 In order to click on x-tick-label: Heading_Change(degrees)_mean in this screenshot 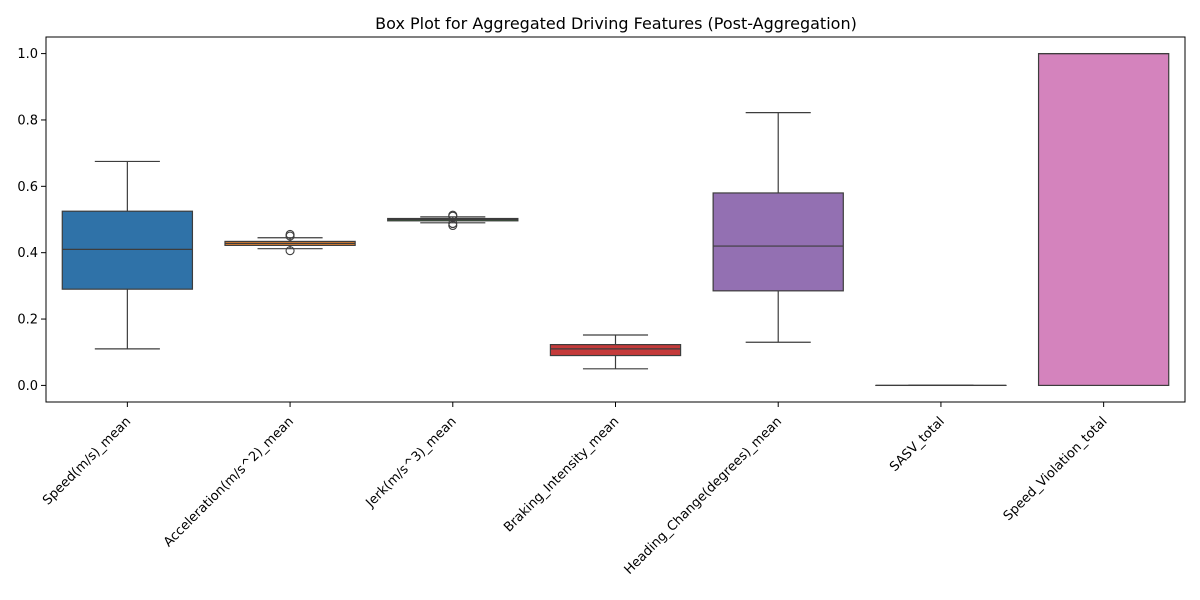, I will do `click(703, 495)`.